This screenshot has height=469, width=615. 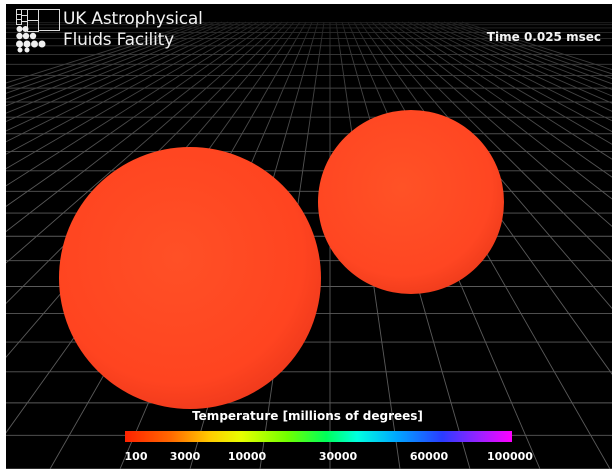 I want to click on logo-text: UK Astrophysical Fluids Facility, so click(x=133, y=30).